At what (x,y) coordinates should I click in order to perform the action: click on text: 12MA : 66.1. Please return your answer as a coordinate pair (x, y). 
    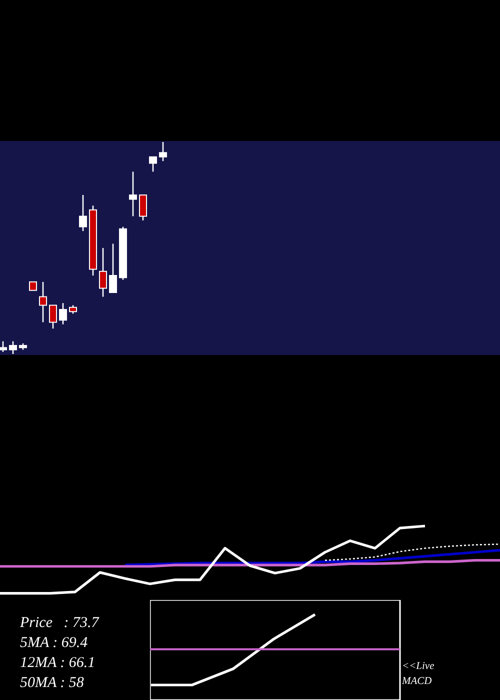
    Looking at the image, I should click on (58, 663).